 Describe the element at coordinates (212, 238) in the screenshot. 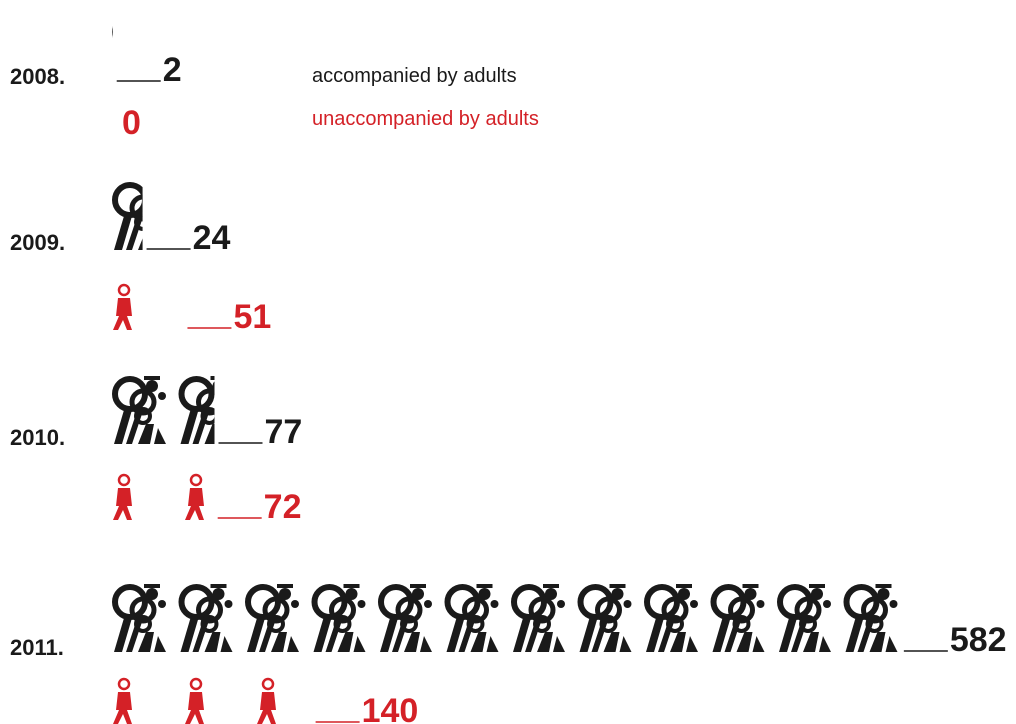

I see `value-label: 24` at that location.